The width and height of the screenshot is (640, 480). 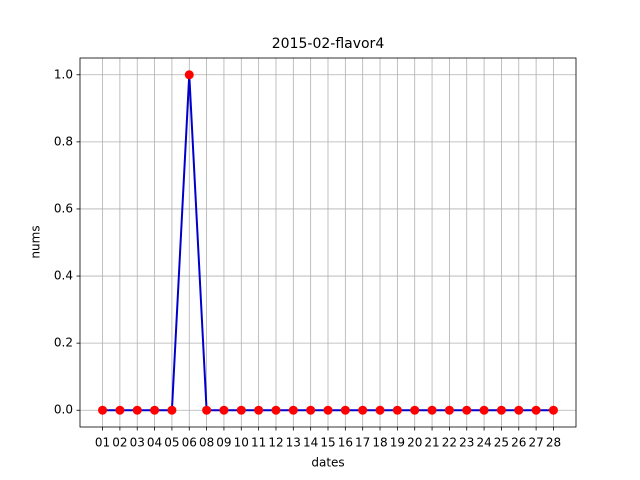 What do you see at coordinates (154, 443) in the screenshot?
I see `x-tick-label: 04` at bounding box center [154, 443].